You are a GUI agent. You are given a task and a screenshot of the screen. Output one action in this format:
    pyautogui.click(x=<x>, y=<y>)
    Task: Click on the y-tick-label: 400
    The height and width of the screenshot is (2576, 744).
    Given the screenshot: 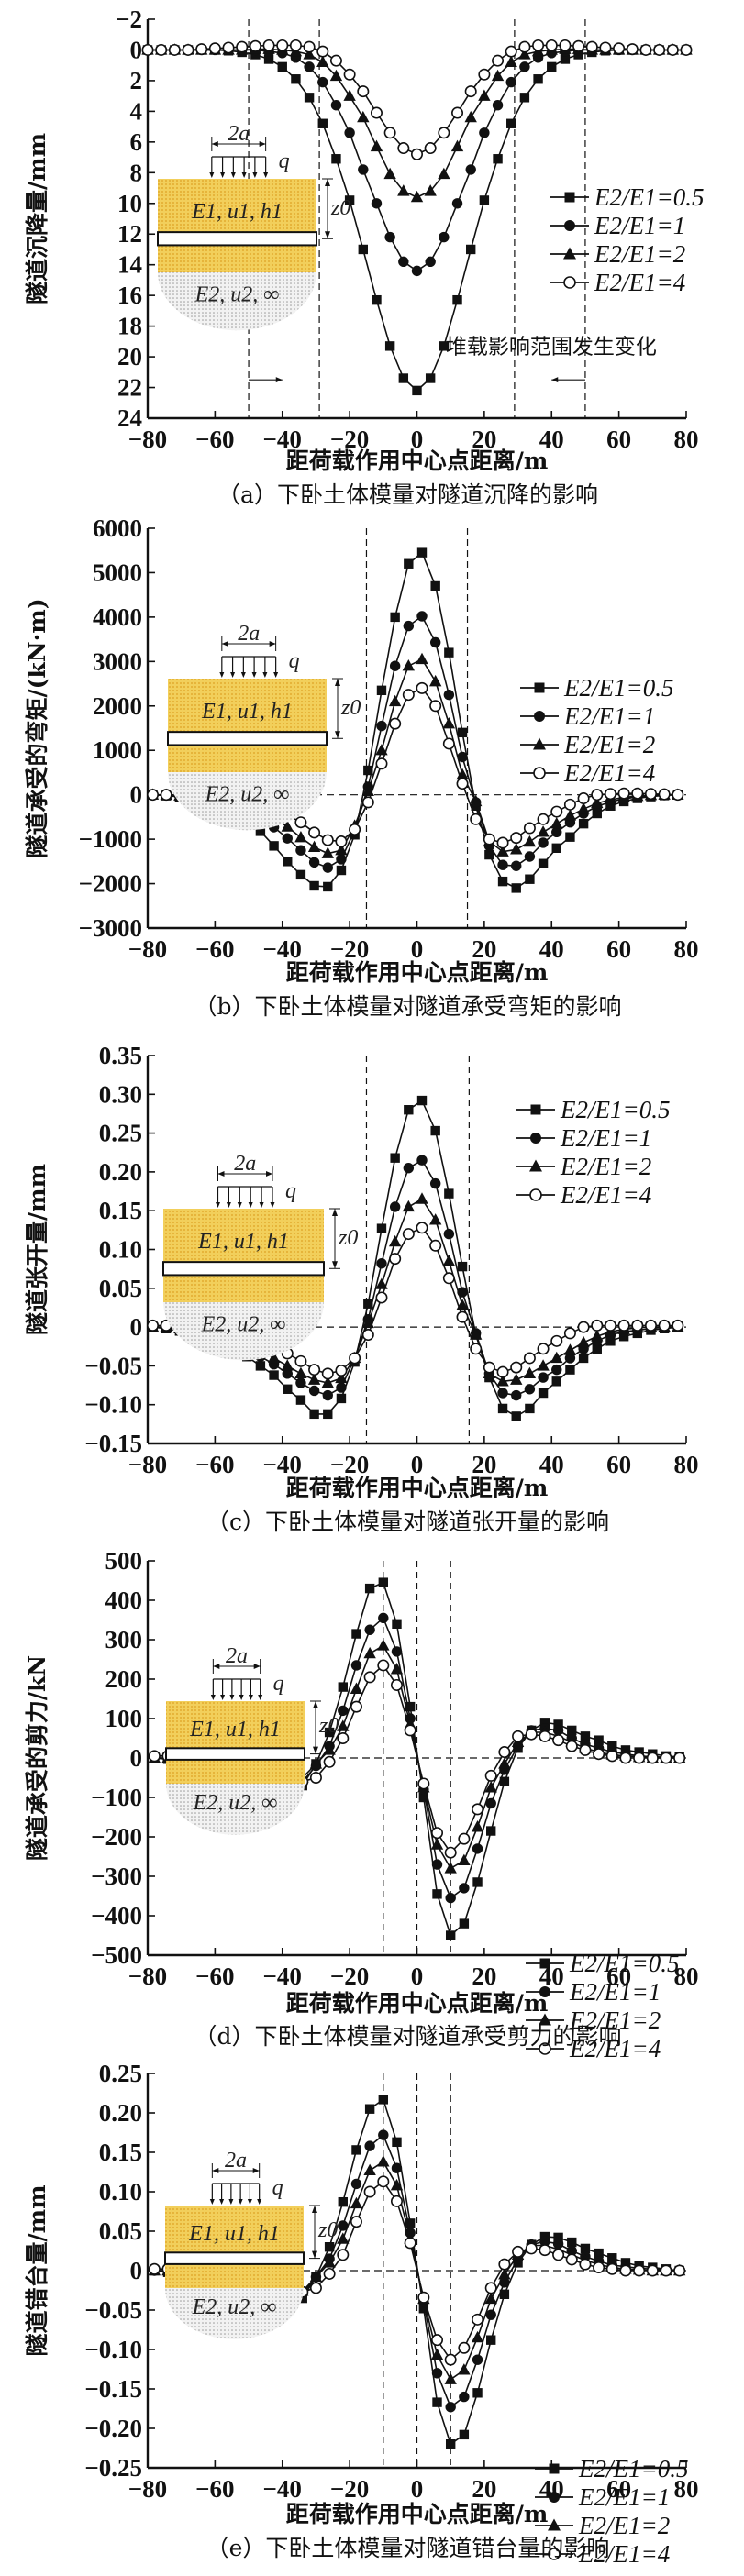 What is the action you would take?
    pyautogui.click(x=124, y=1600)
    